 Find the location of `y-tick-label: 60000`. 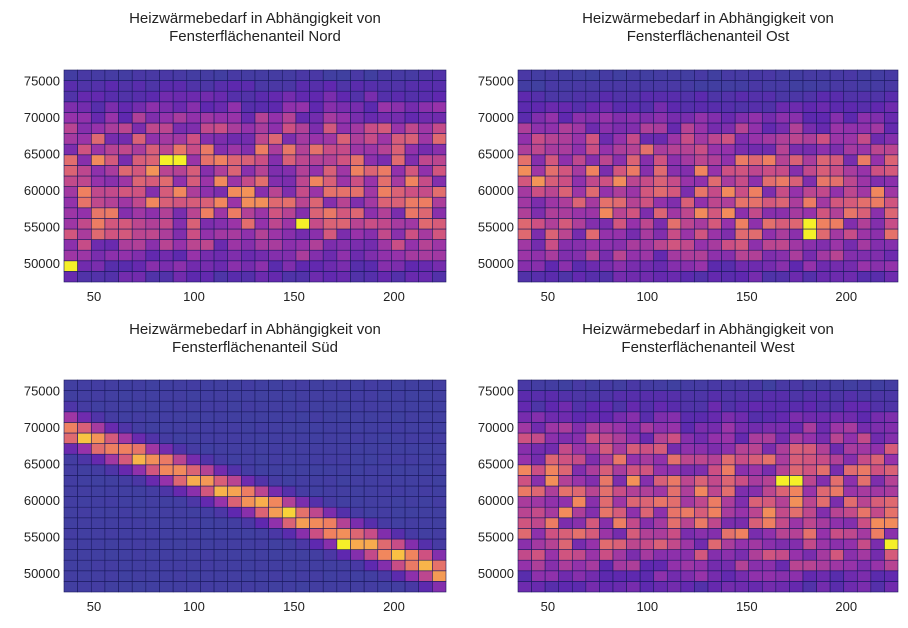

y-tick-label: 60000 is located at coordinates (496, 500).